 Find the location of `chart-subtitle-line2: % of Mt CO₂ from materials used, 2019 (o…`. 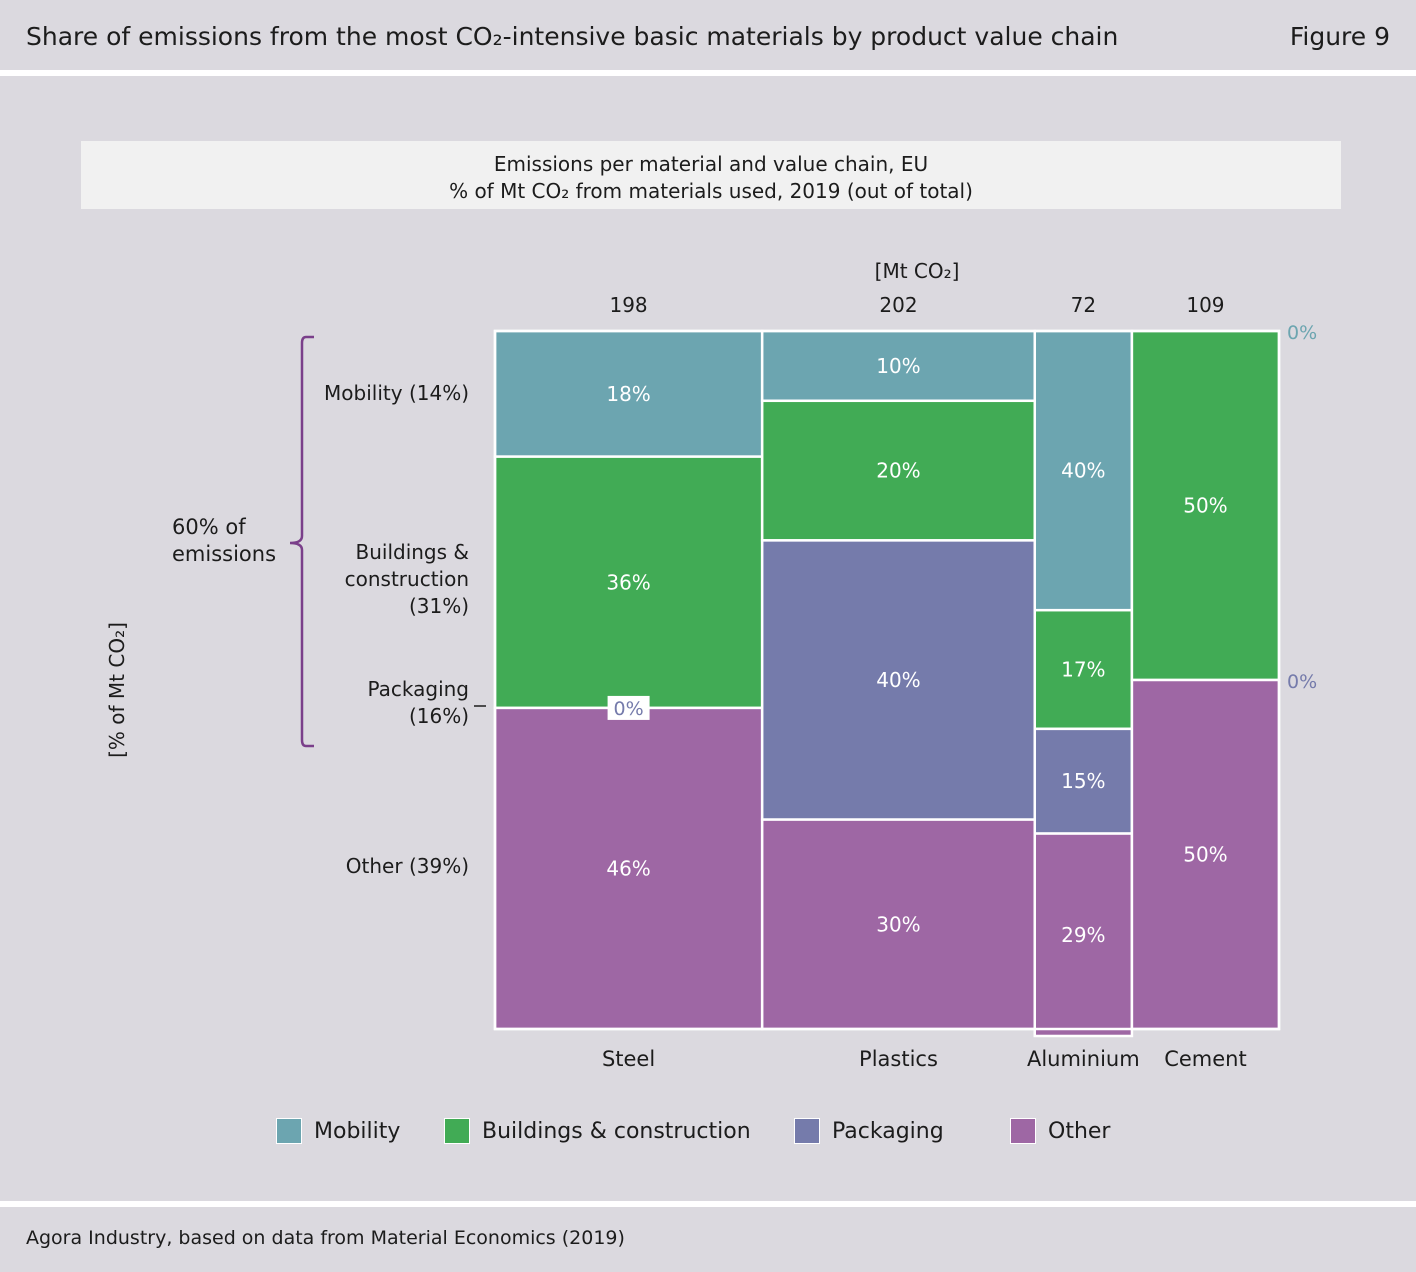

chart-subtitle-line2: % of Mt CO₂ from materials used, 2019 (o… is located at coordinates (711, 191).